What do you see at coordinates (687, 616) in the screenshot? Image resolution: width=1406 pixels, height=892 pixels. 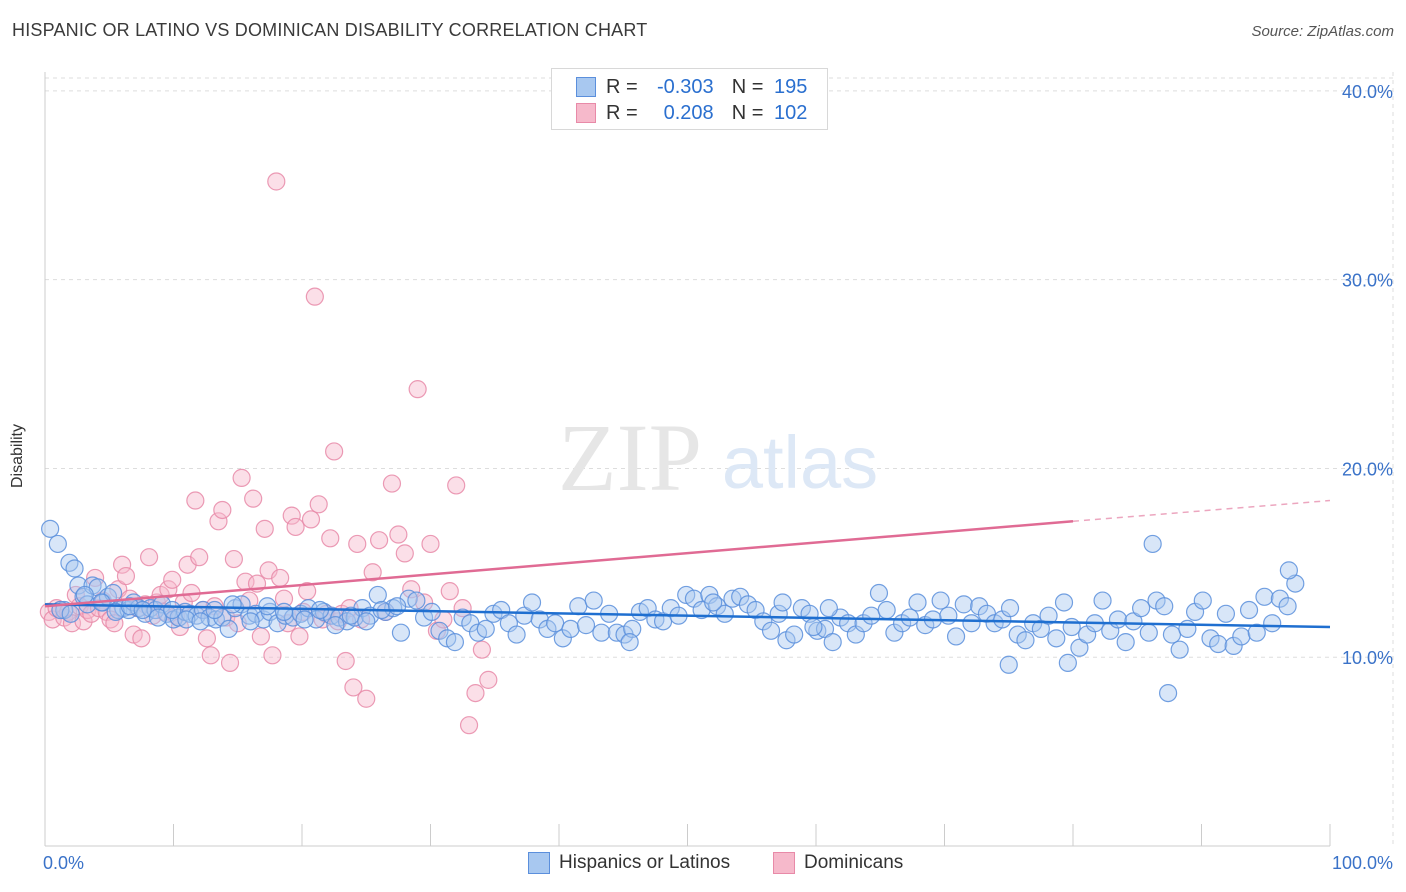 I see `hispanics-trendline` at bounding box center [687, 616].